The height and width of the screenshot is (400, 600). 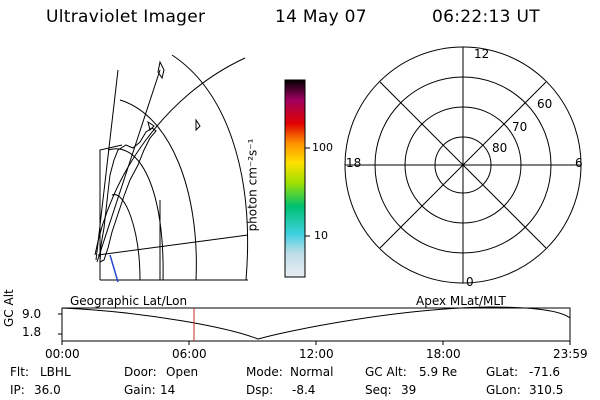 I want to click on mlt-label-18: 18, so click(x=354, y=163).